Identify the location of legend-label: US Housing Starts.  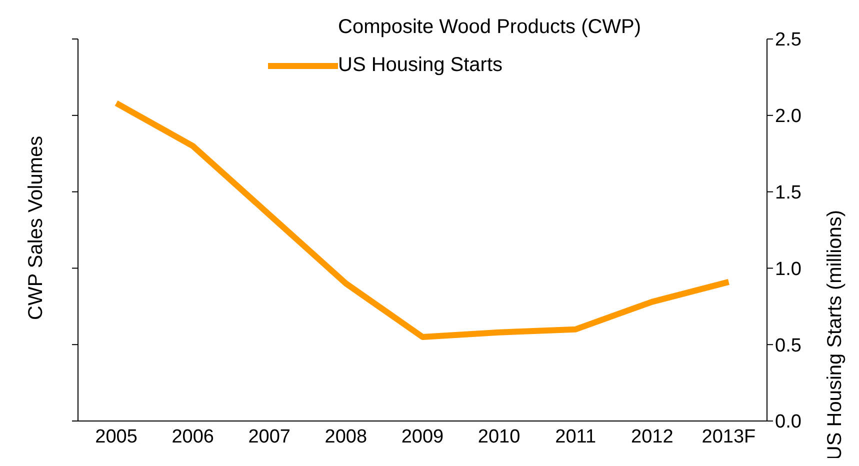
(420, 65).